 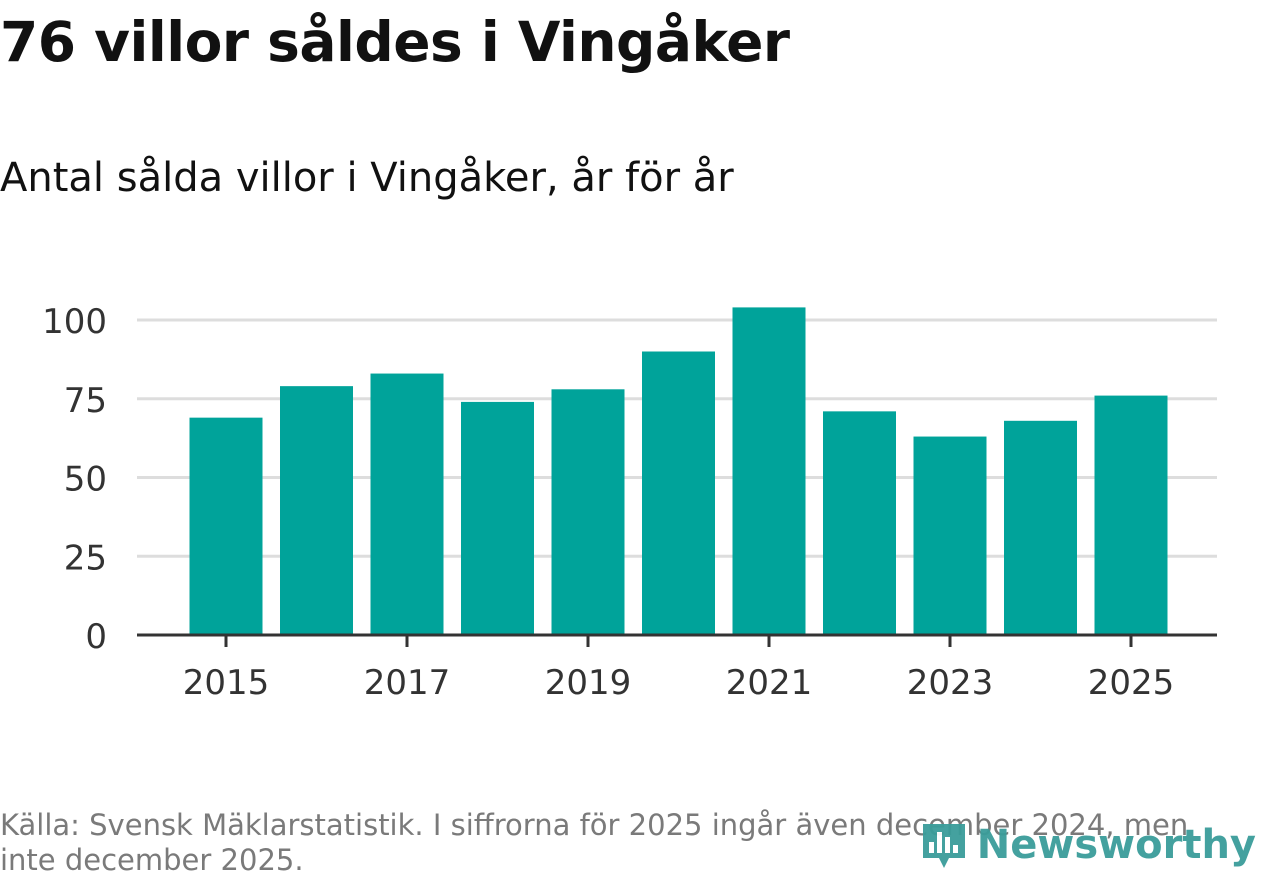 I want to click on newsworthy-logo-icon, so click(x=943, y=846).